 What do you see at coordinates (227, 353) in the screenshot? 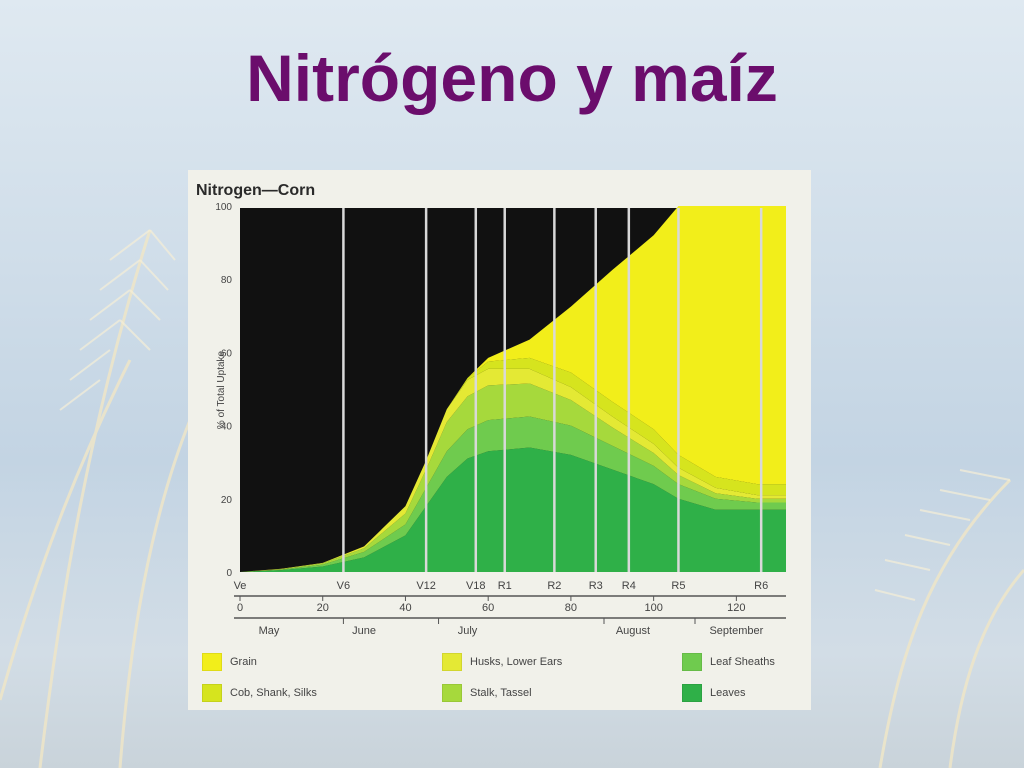
I see `y-tick-label-60: 60` at bounding box center [227, 353].